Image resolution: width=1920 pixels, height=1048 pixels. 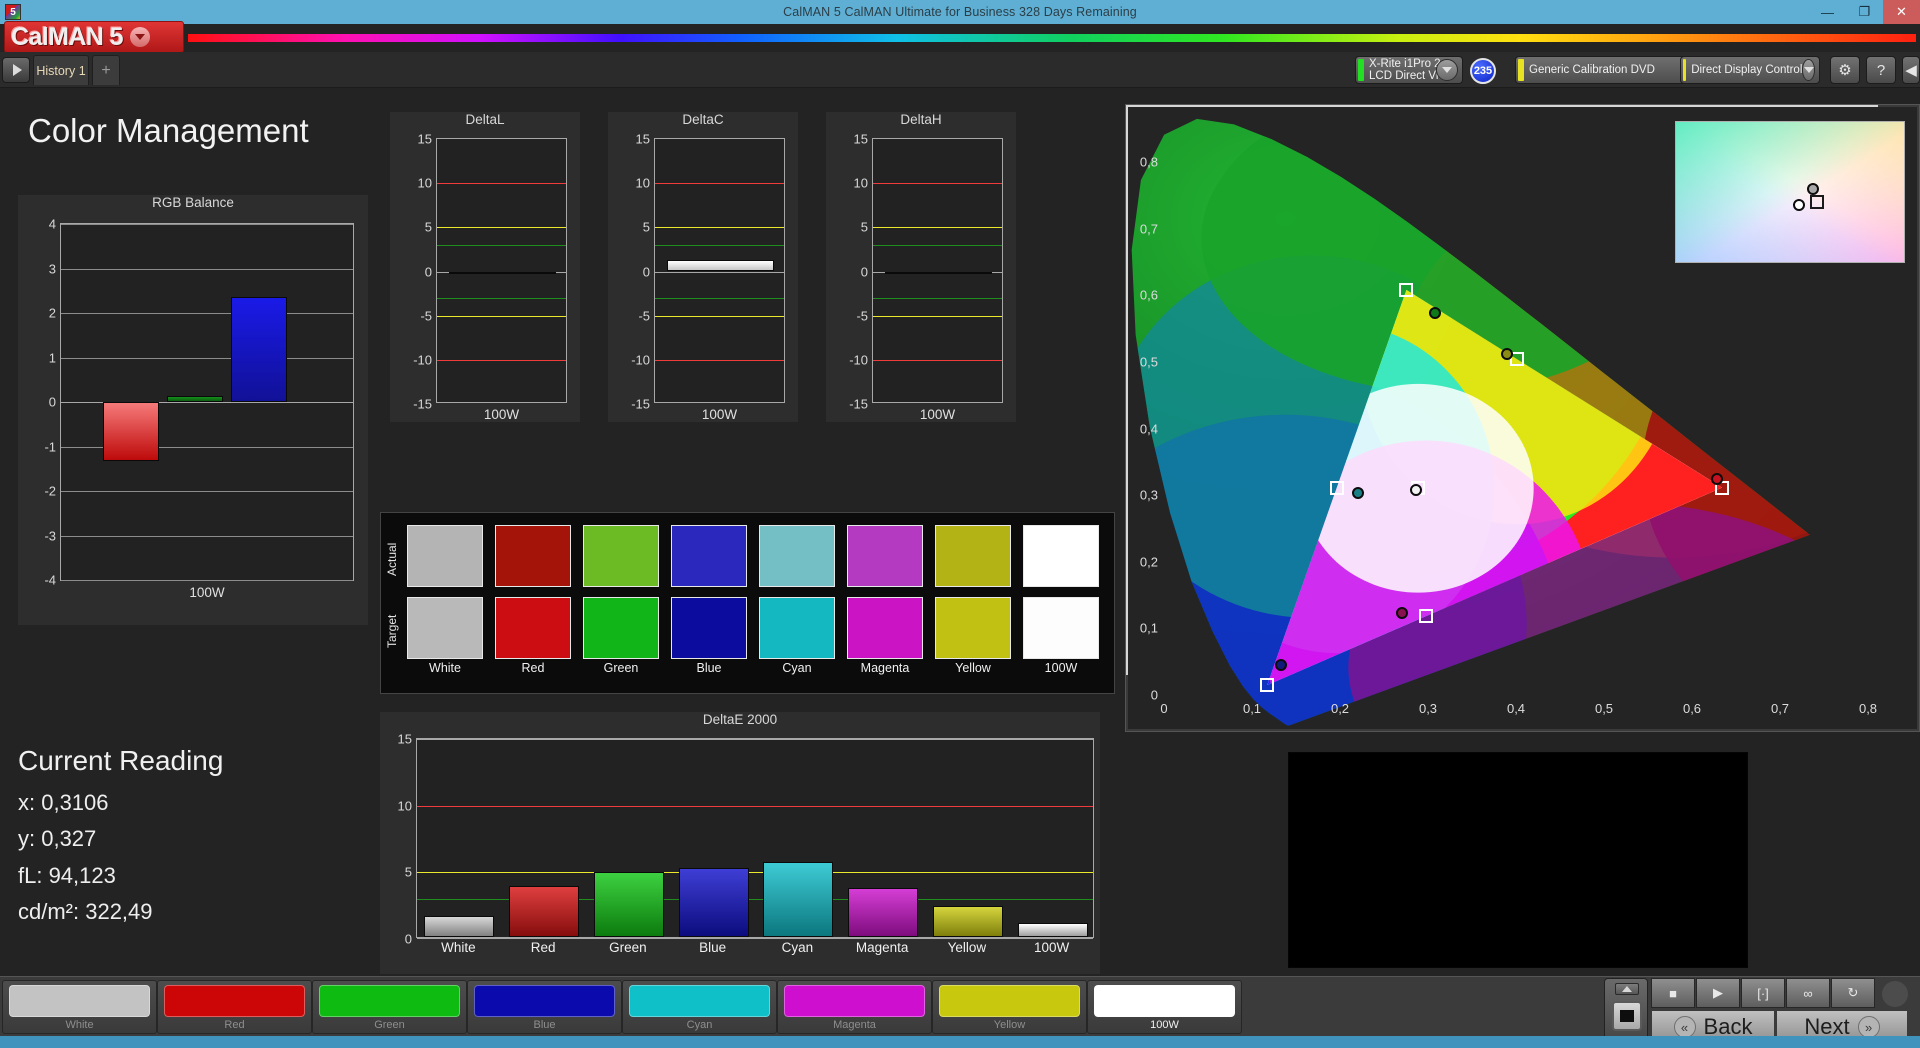 I want to click on play-icon, so click(x=16, y=70).